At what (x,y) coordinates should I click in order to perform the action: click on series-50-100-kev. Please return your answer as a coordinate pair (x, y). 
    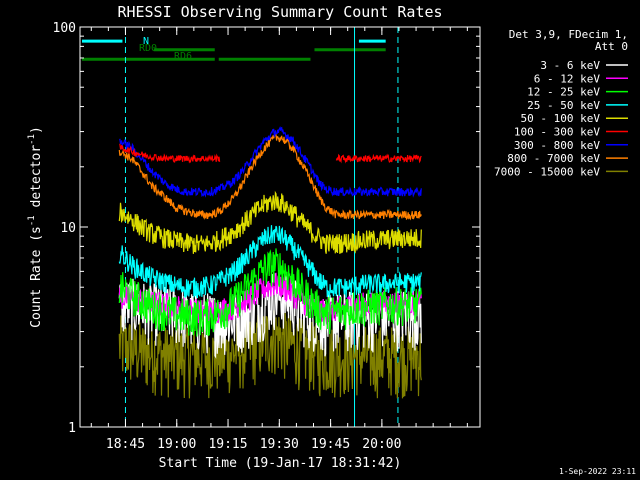
    Looking at the image, I should click on (270, 222).